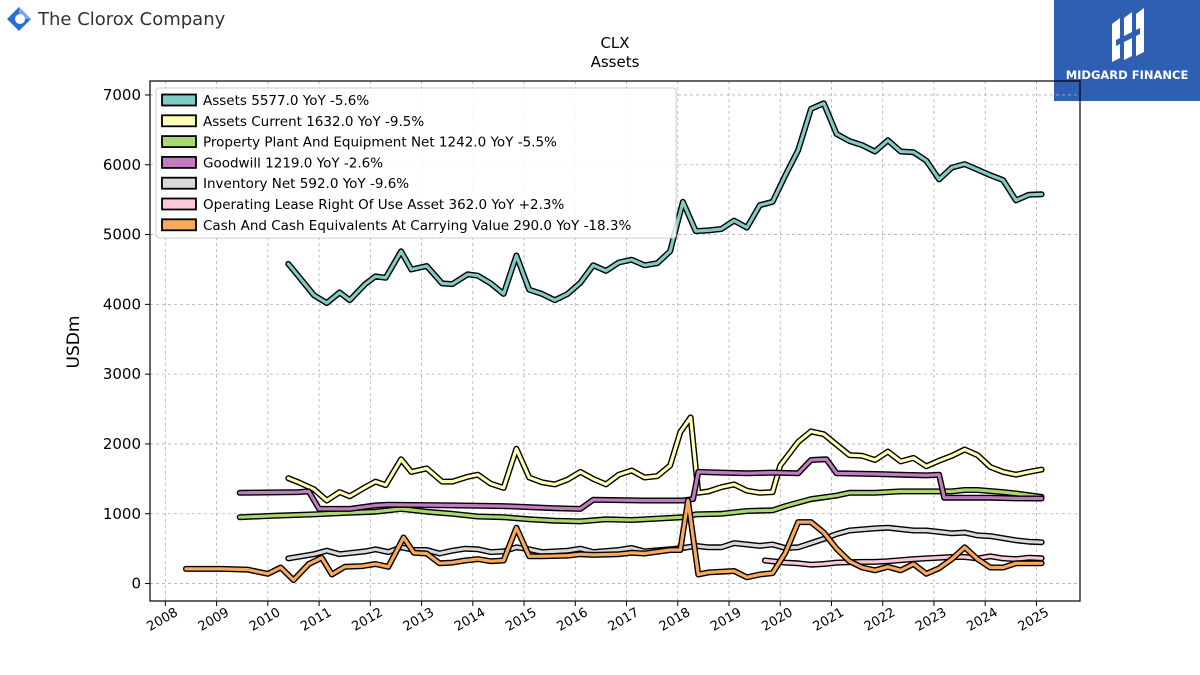 The image size is (1200, 675). What do you see at coordinates (163, 620) in the screenshot?
I see `x-tick-label: 2008` at bounding box center [163, 620].